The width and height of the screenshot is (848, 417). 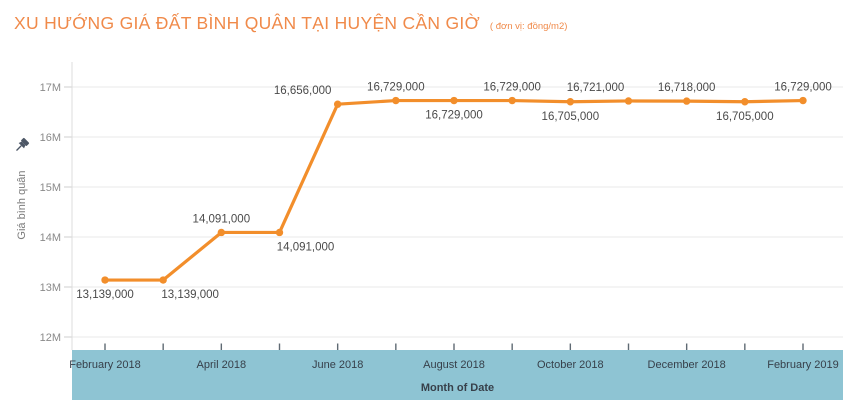 What do you see at coordinates (50, 188) in the screenshot?
I see `y-tick-label: 15M` at bounding box center [50, 188].